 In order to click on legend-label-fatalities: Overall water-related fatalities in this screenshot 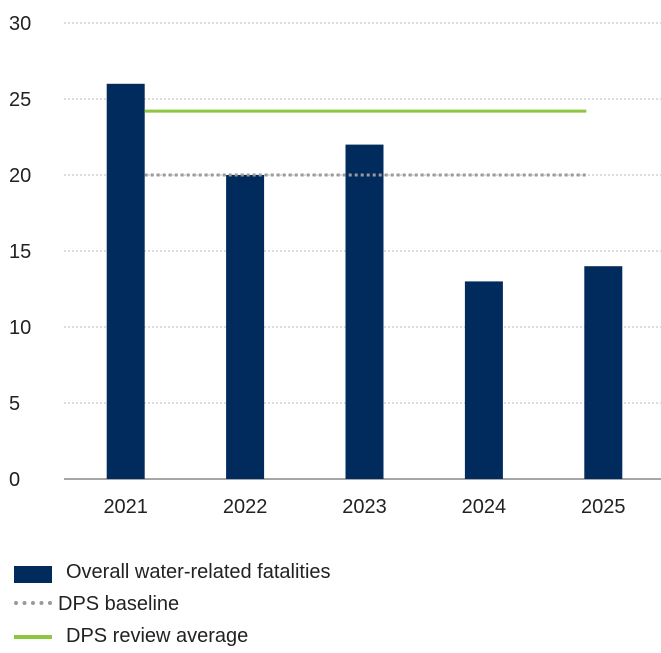, I will do `click(198, 571)`.